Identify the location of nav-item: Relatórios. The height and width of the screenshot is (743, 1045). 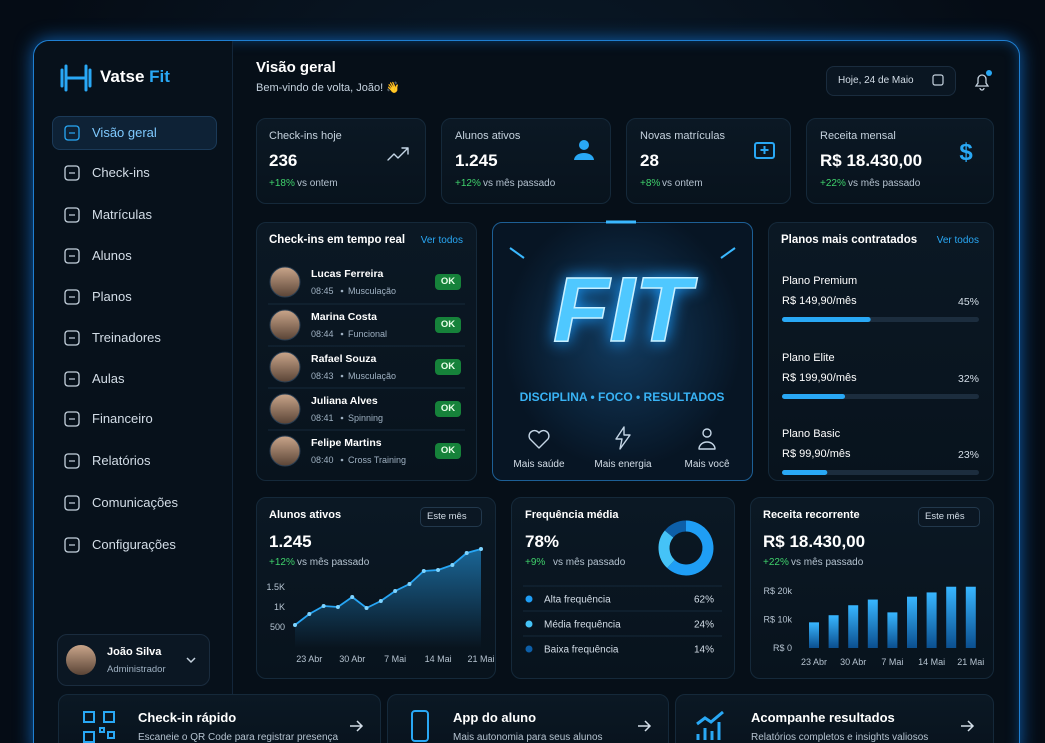
(121, 461).